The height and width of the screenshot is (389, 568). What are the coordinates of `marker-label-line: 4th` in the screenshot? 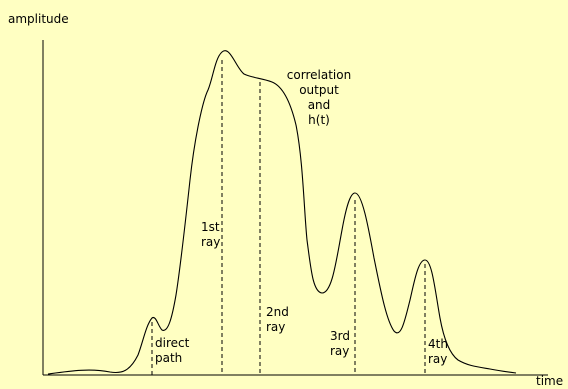 It's located at (438, 344).